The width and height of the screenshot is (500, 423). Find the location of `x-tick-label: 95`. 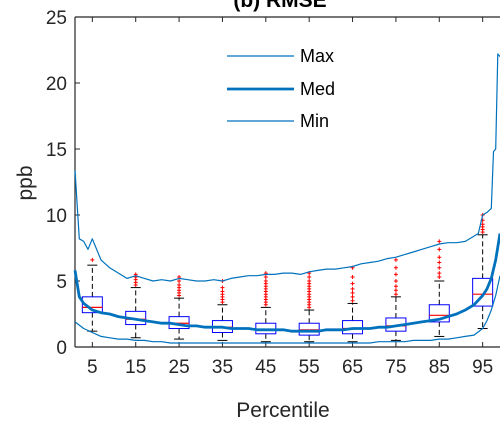

x-tick-label: 95 is located at coordinates (482, 367).